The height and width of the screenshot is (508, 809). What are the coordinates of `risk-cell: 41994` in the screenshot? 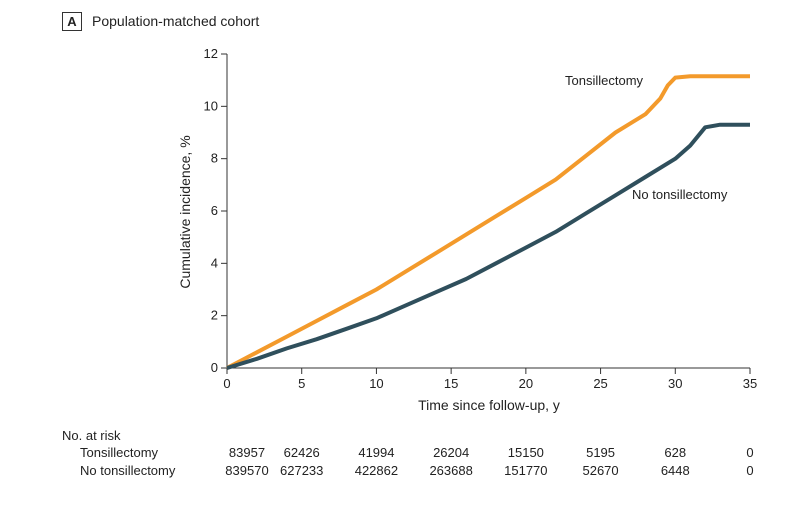 It's located at (376, 452).